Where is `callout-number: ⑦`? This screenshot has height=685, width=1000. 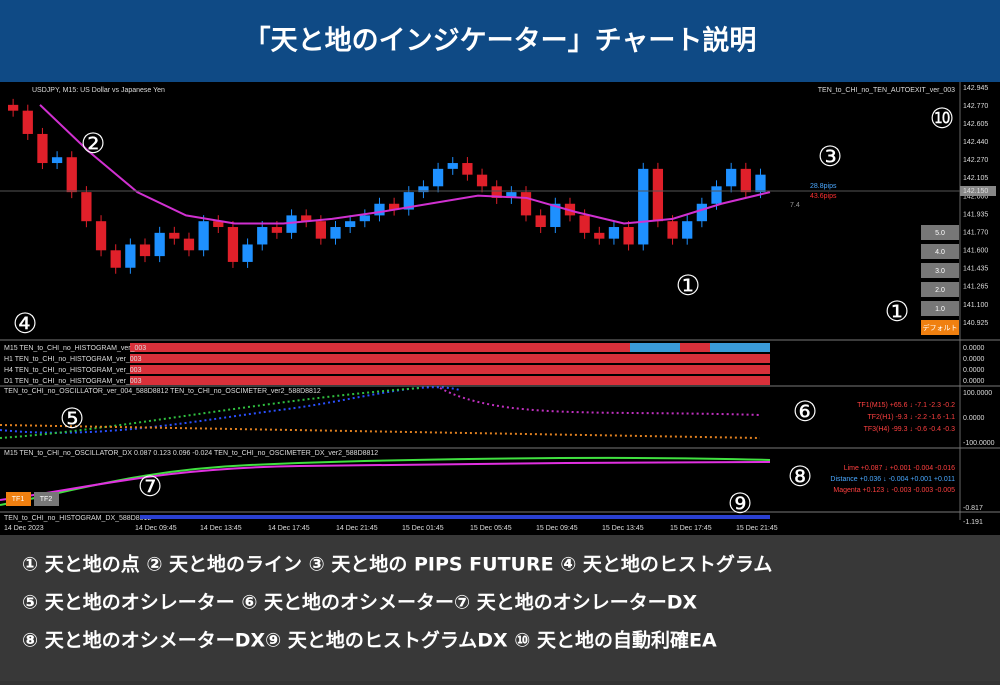
callout-number: ⑦ is located at coordinates (149, 486).